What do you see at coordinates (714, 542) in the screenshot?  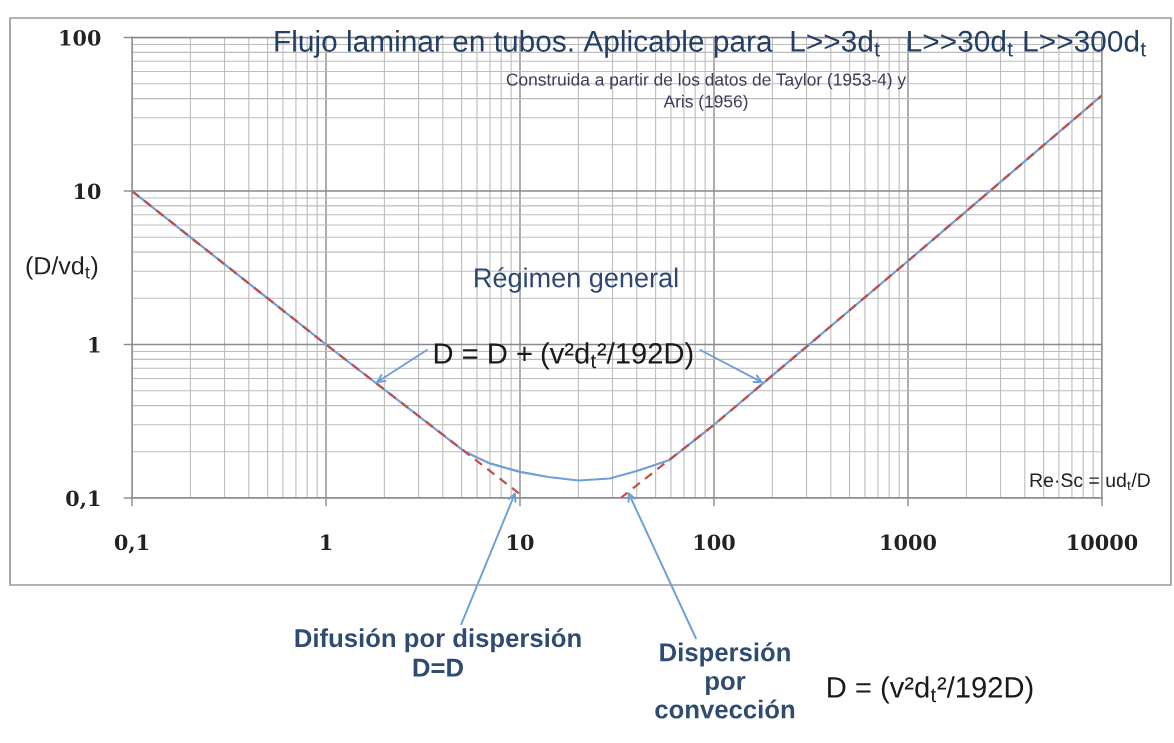 I see `x-tick-label: 100` at bounding box center [714, 542].